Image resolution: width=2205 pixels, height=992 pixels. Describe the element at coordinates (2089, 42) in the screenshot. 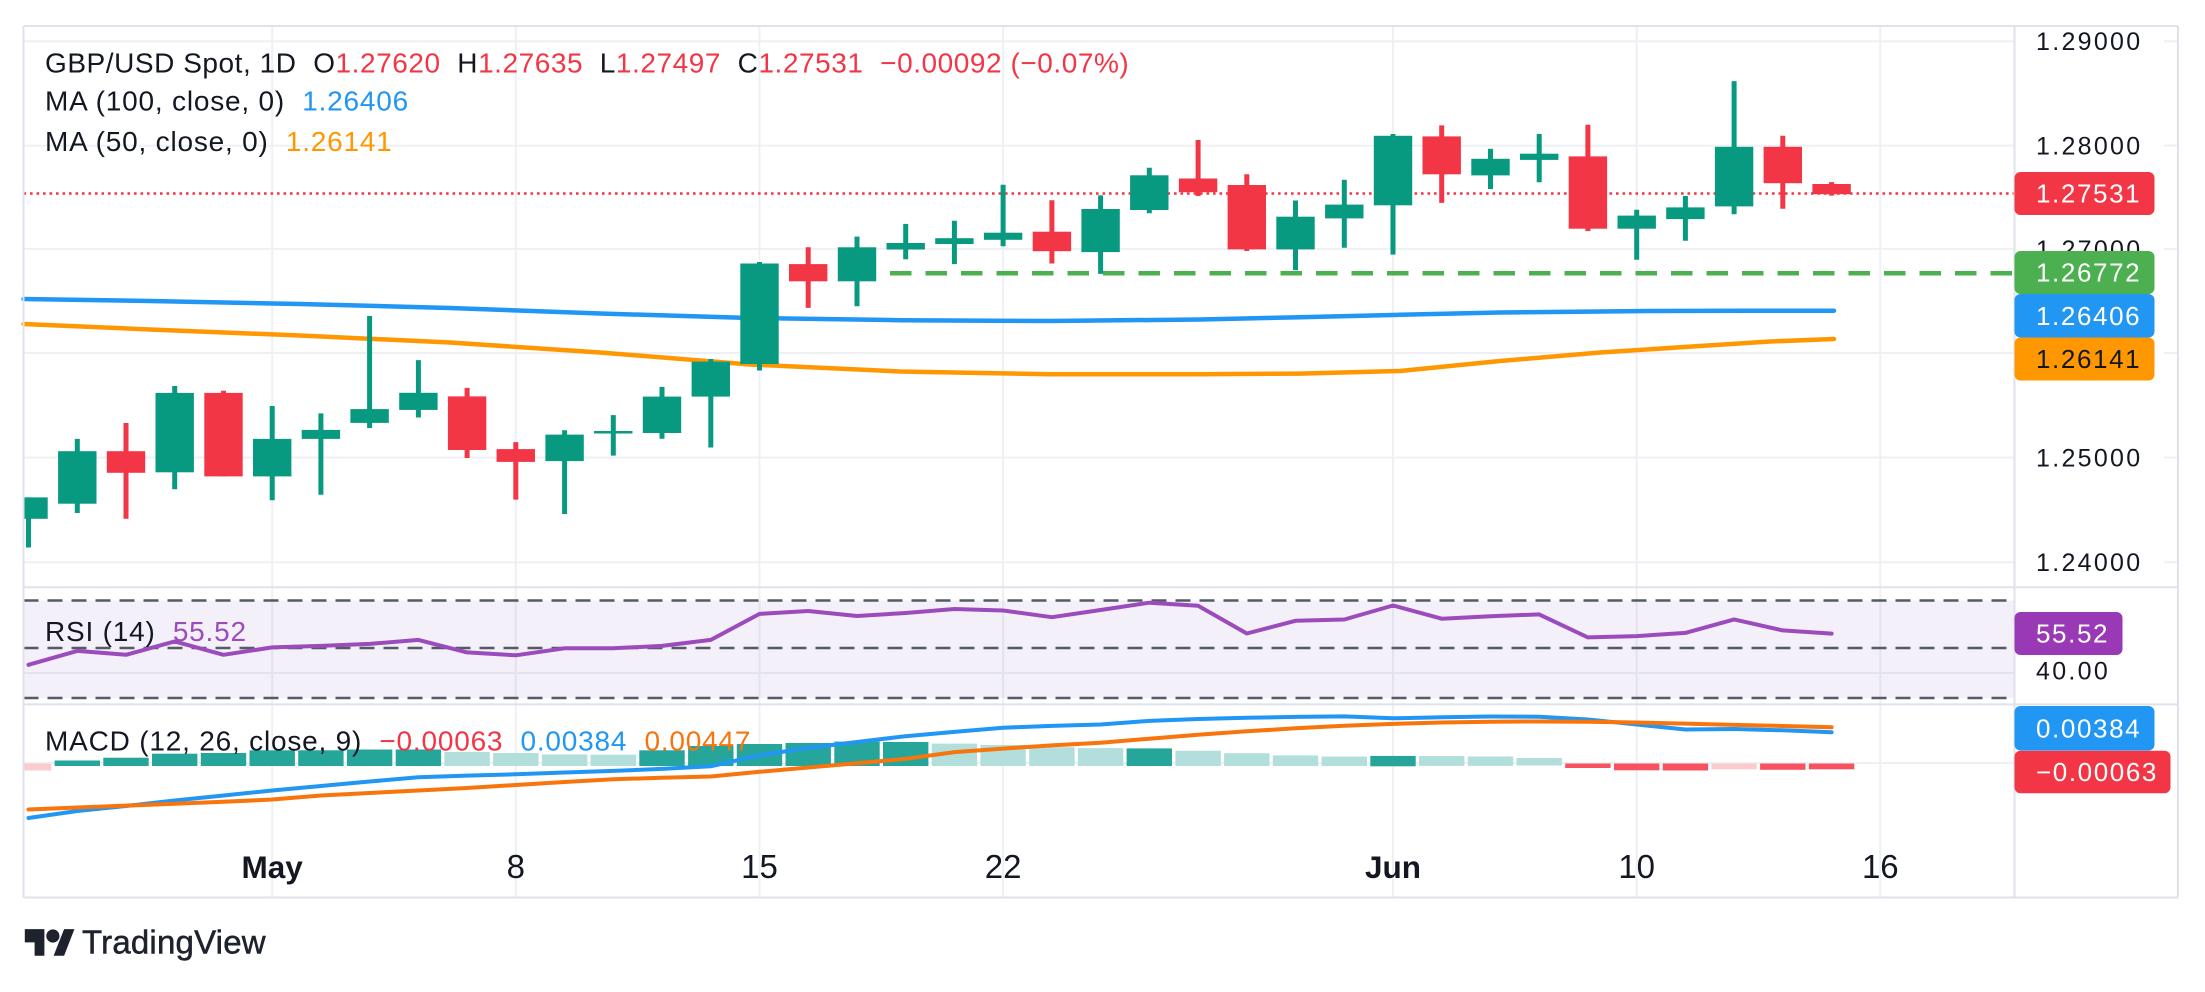

I see `svg-text: 1.29000` at that location.